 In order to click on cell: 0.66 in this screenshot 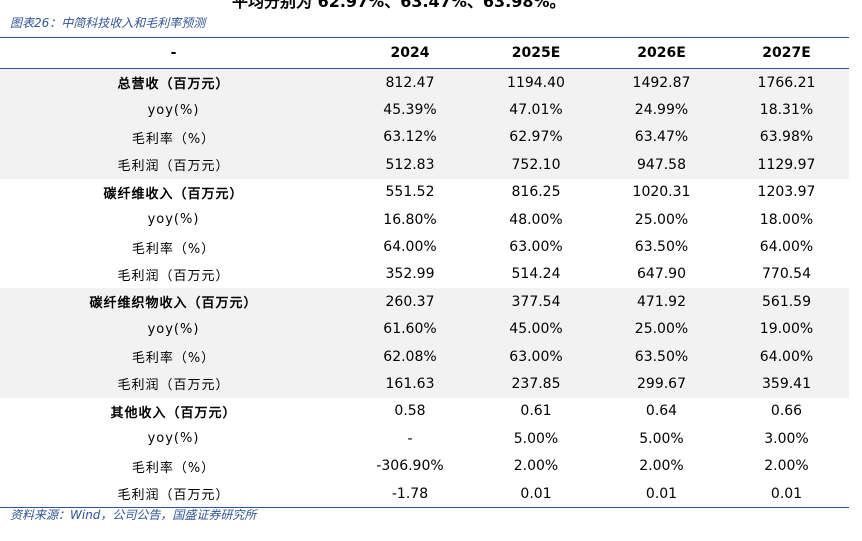, I will do `click(786, 411)`.